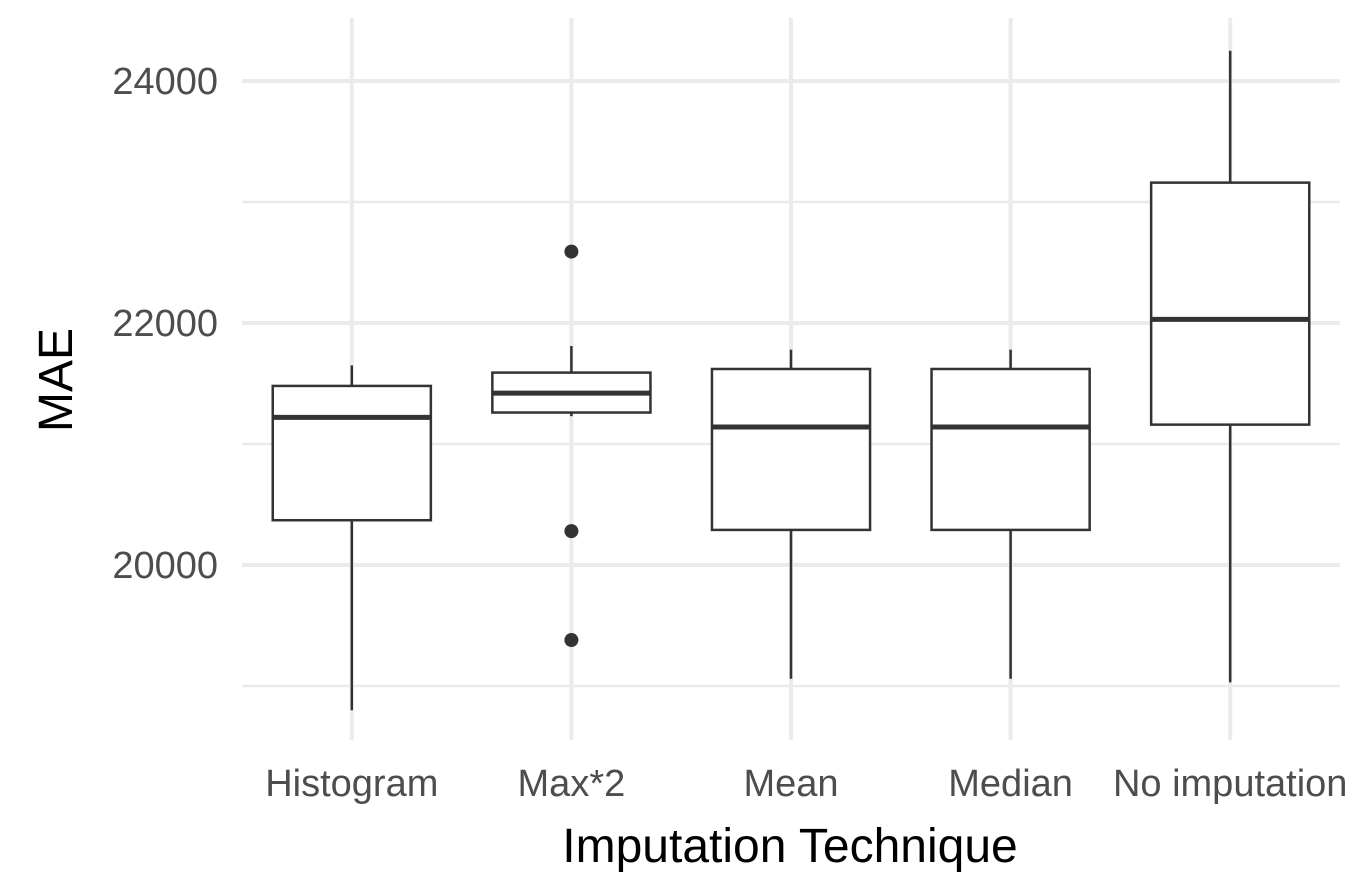 The width and height of the screenshot is (1365, 878). What do you see at coordinates (572, 784) in the screenshot?
I see `x-tick-label: Max*2` at bounding box center [572, 784].